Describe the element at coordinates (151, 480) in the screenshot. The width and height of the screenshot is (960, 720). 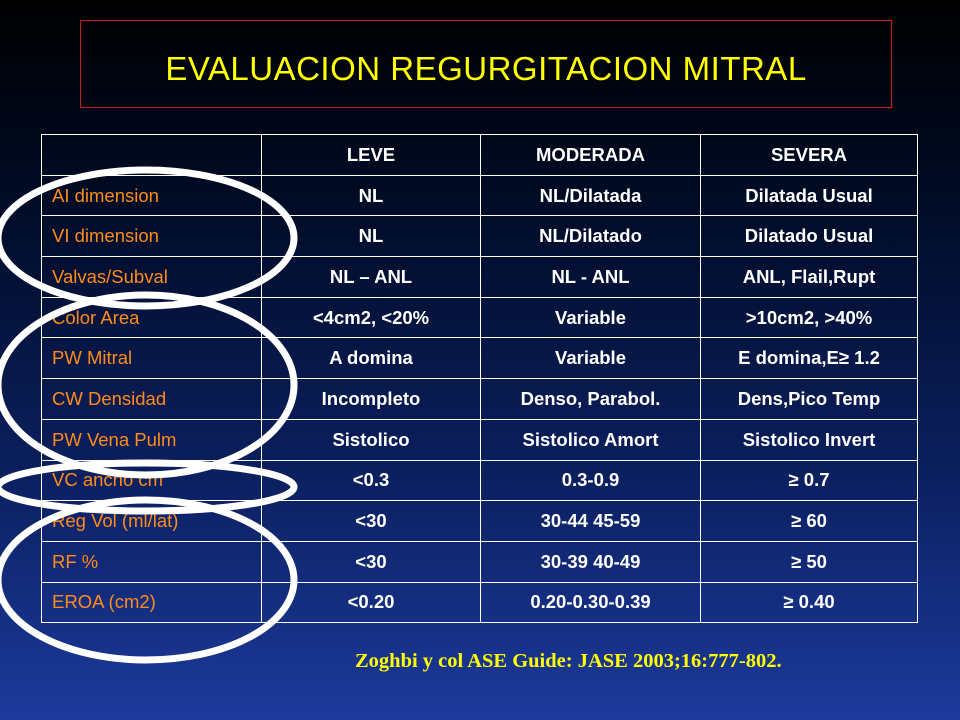
I see `row-label: VC ancho cm` at that location.